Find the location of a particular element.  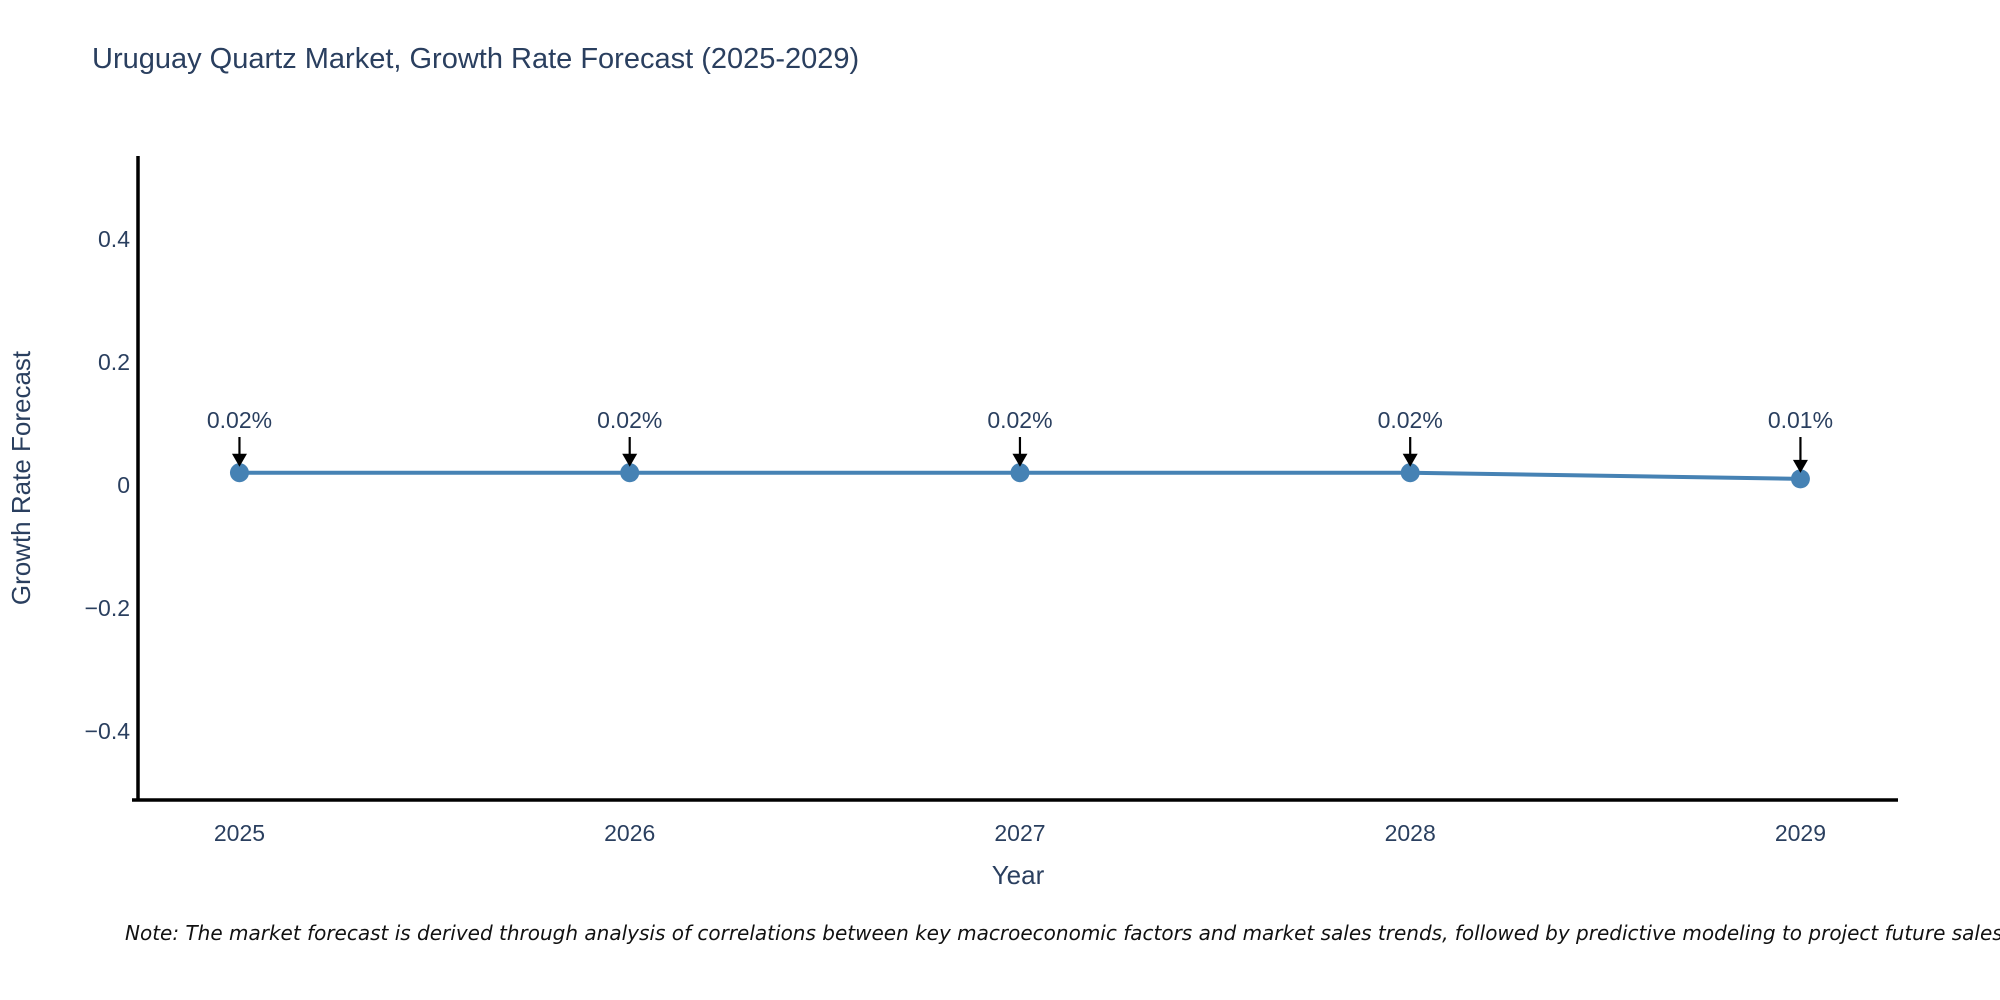

y-axis-title: Growth Rate Forecast is located at coordinates (21, 477).